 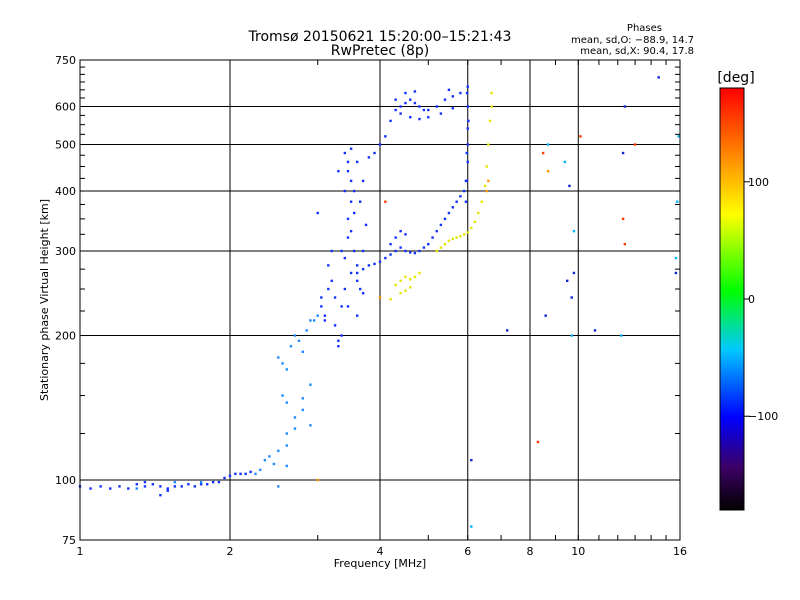 What do you see at coordinates (530, 551) in the screenshot?
I see `x-tick-label: 8` at bounding box center [530, 551].